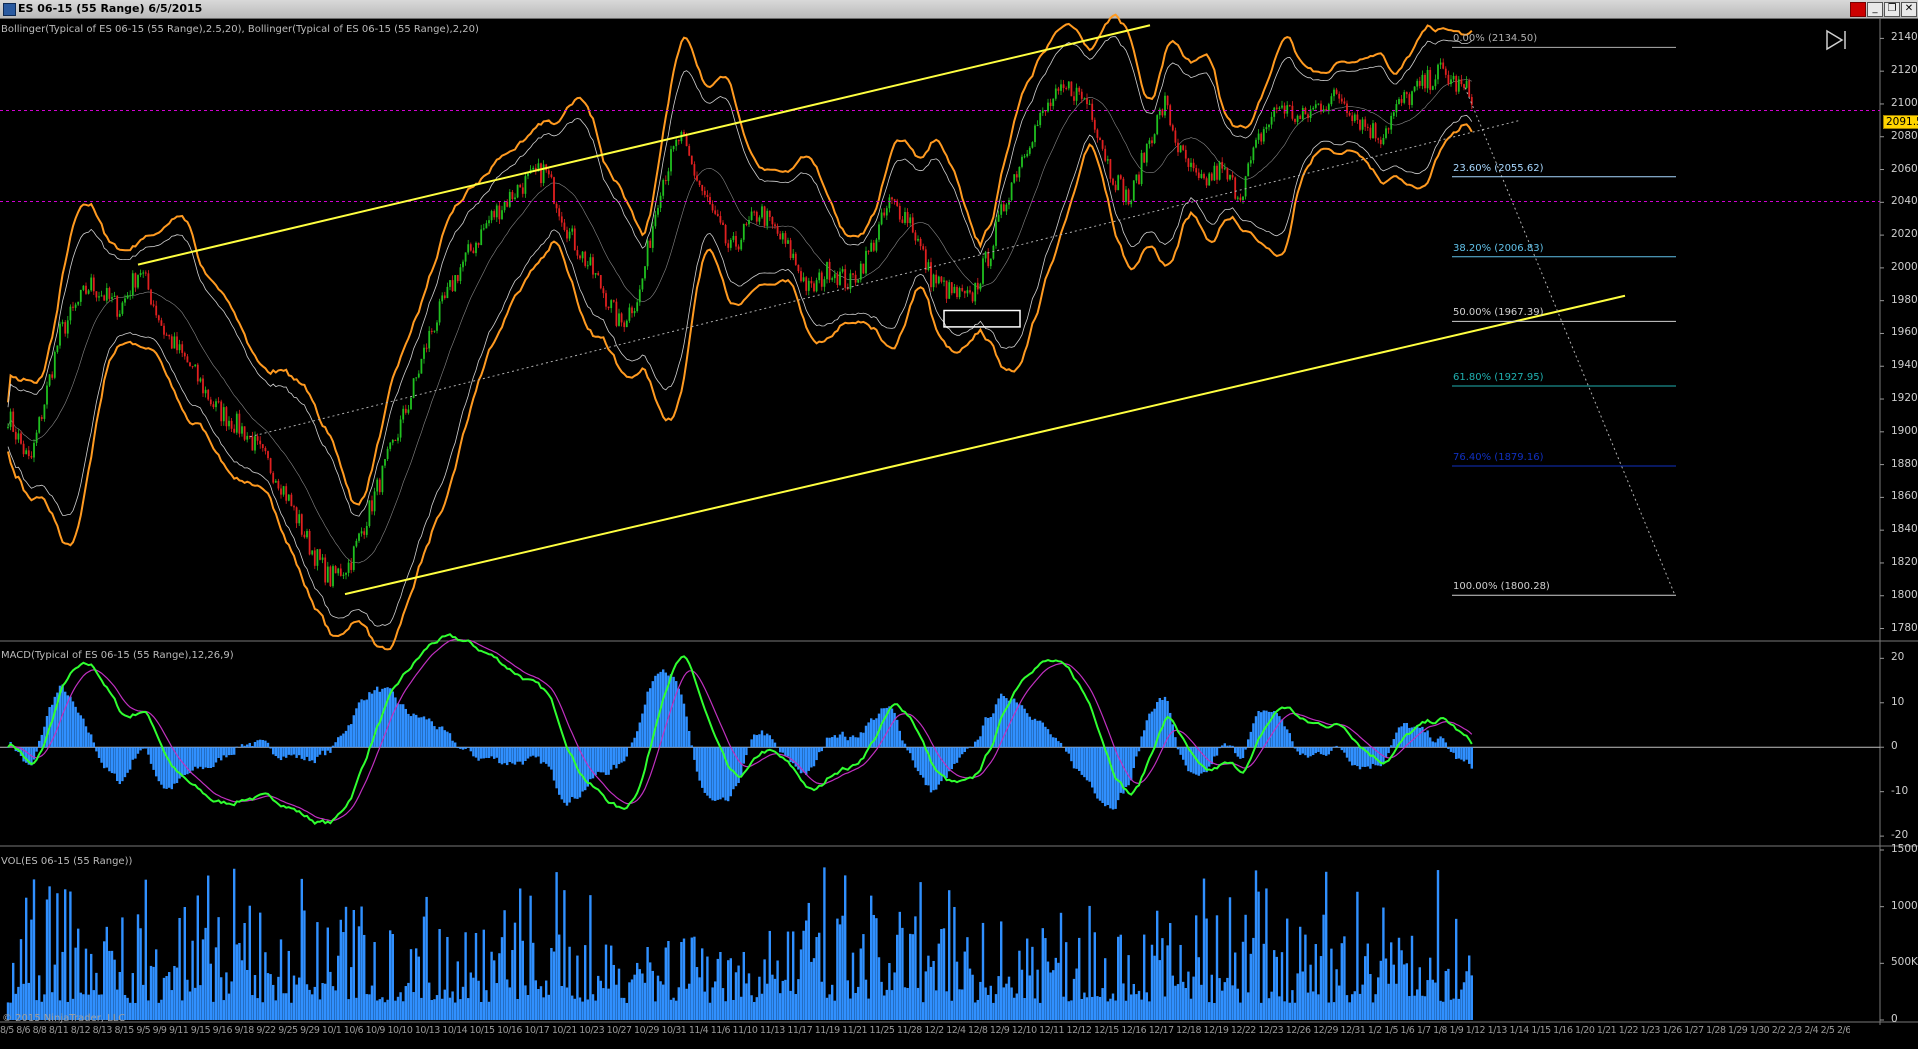 The image size is (1918, 1049). I want to click on close-button: ✕, so click(1909, 9).